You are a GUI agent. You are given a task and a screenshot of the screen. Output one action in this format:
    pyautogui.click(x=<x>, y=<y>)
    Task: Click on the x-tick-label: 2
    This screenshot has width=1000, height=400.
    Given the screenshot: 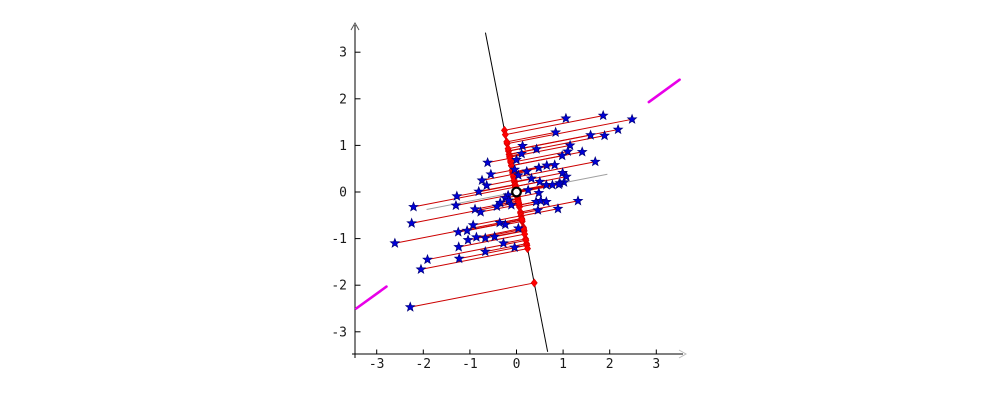 What is the action you would take?
    pyautogui.click(x=610, y=364)
    